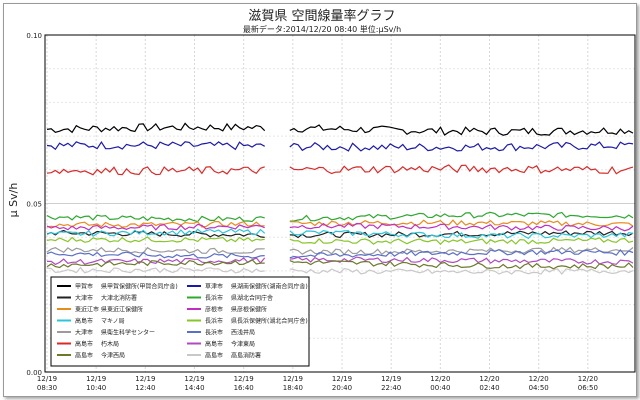 The image size is (640, 400). I want to click on legend-site: 県衛生科学センター, so click(128, 333).